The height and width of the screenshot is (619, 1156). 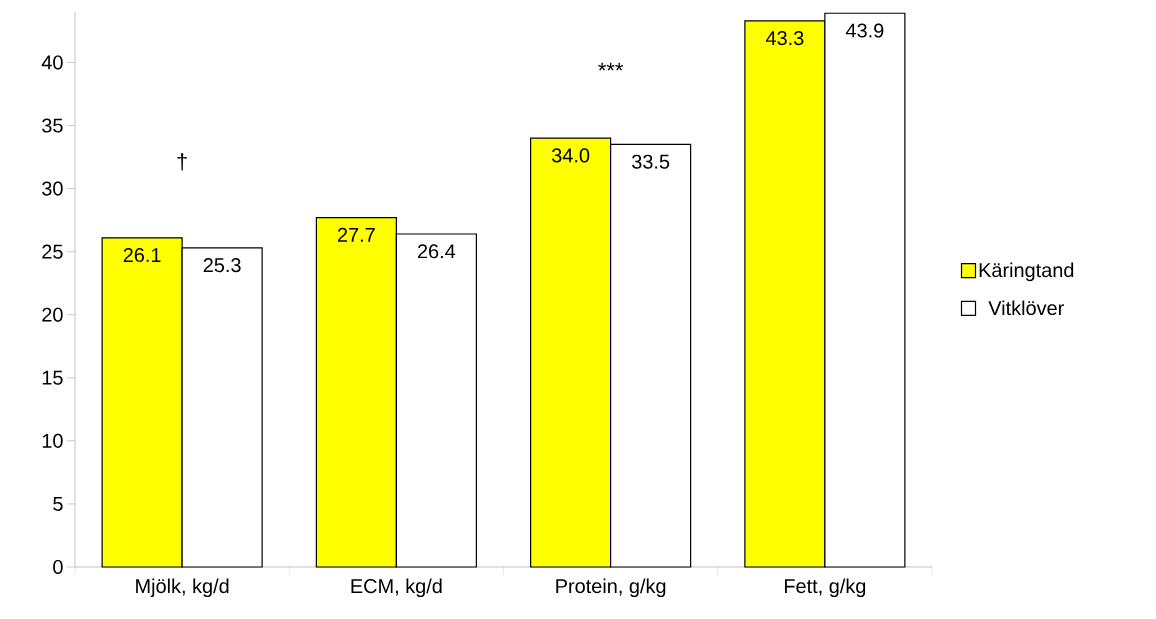 I want to click on data-label: 43.9, so click(x=864, y=30).